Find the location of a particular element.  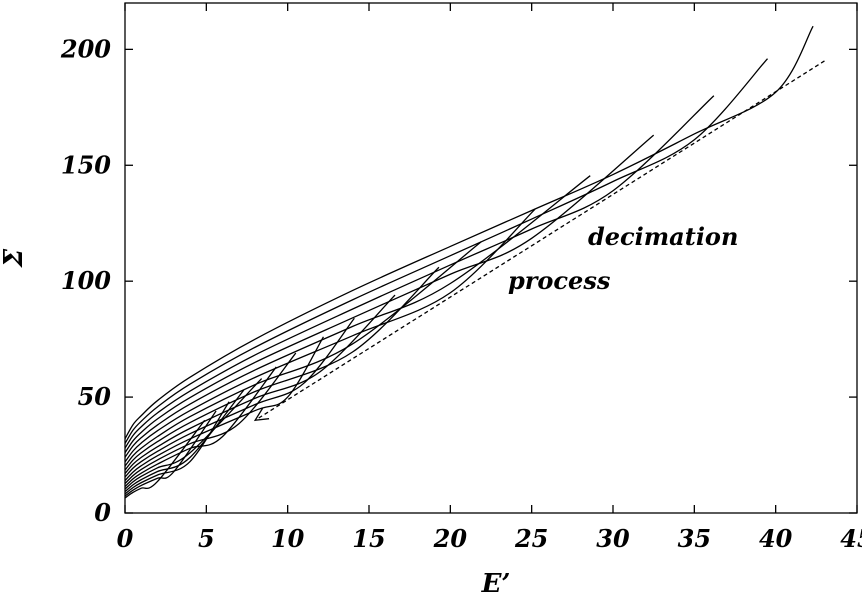

x-tick-label: 20 is located at coordinates (450, 538).